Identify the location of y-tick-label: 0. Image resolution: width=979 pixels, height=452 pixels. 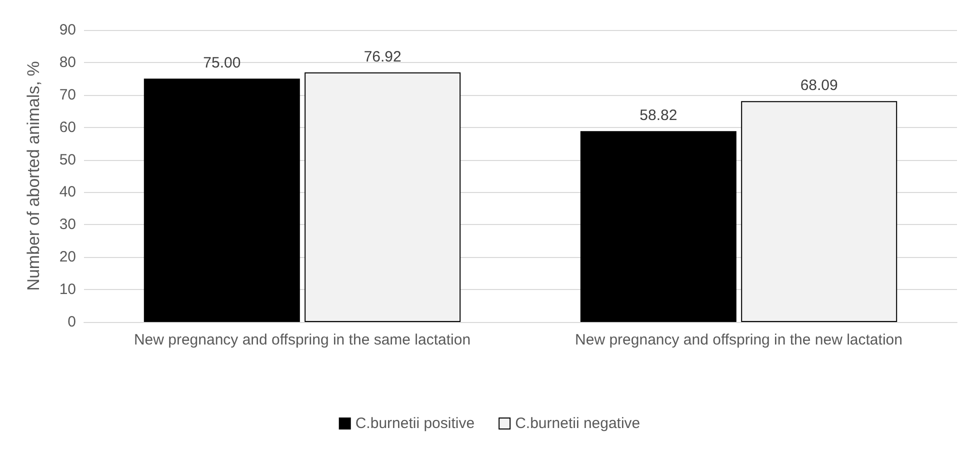
(72, 322).